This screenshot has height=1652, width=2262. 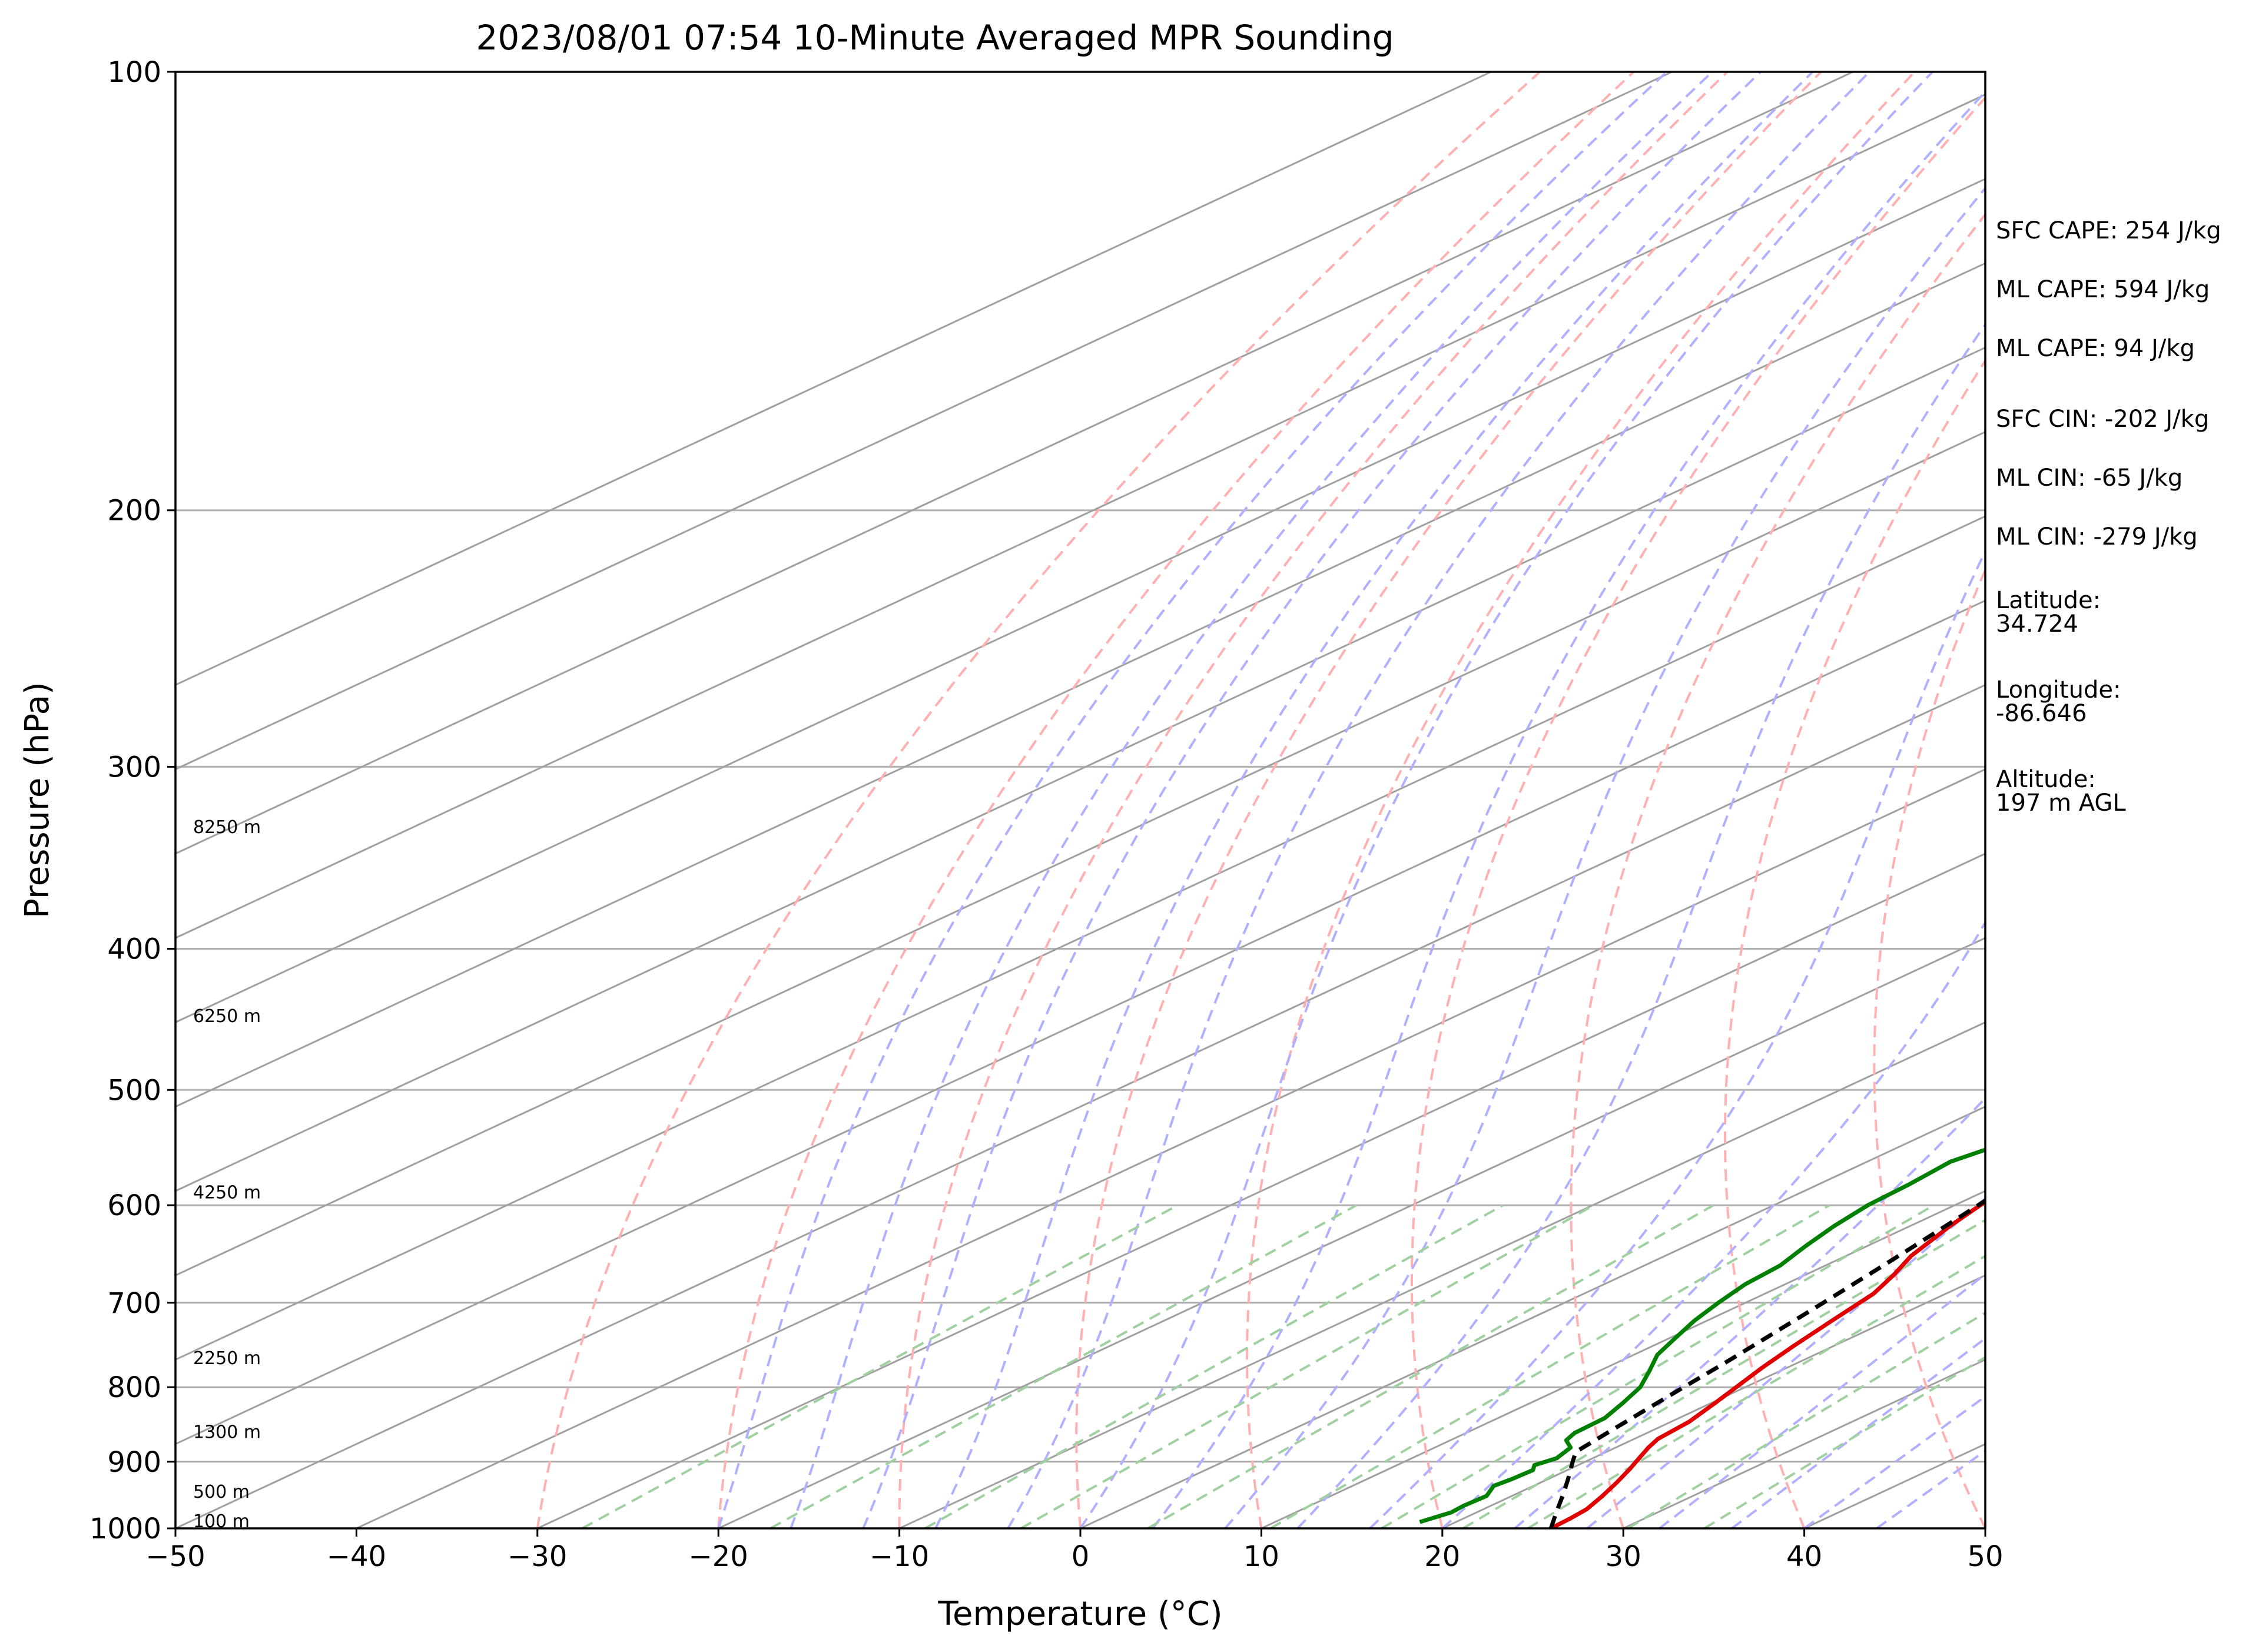 I want to click on height-label: 1300 m, so click(x=227, y=1432).